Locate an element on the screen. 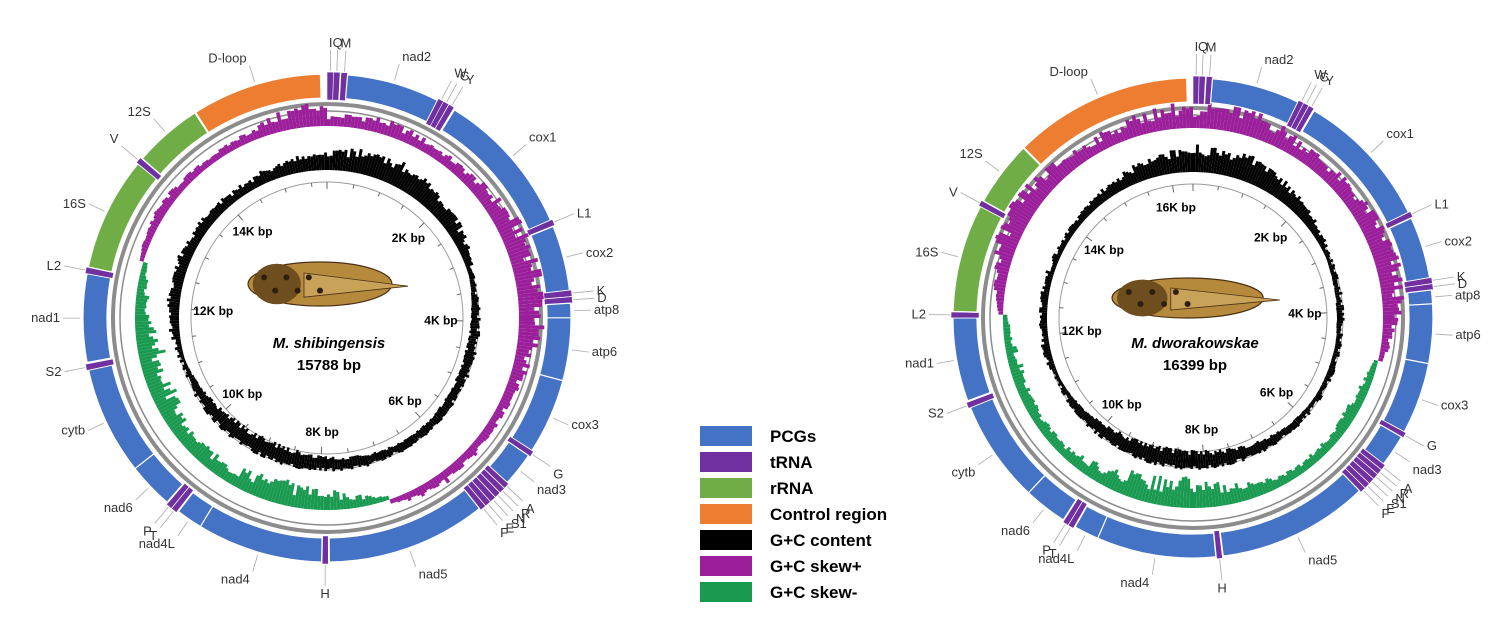 The image size is (1512, 634). specimen-illustration is located at coordinates (1196, 298).